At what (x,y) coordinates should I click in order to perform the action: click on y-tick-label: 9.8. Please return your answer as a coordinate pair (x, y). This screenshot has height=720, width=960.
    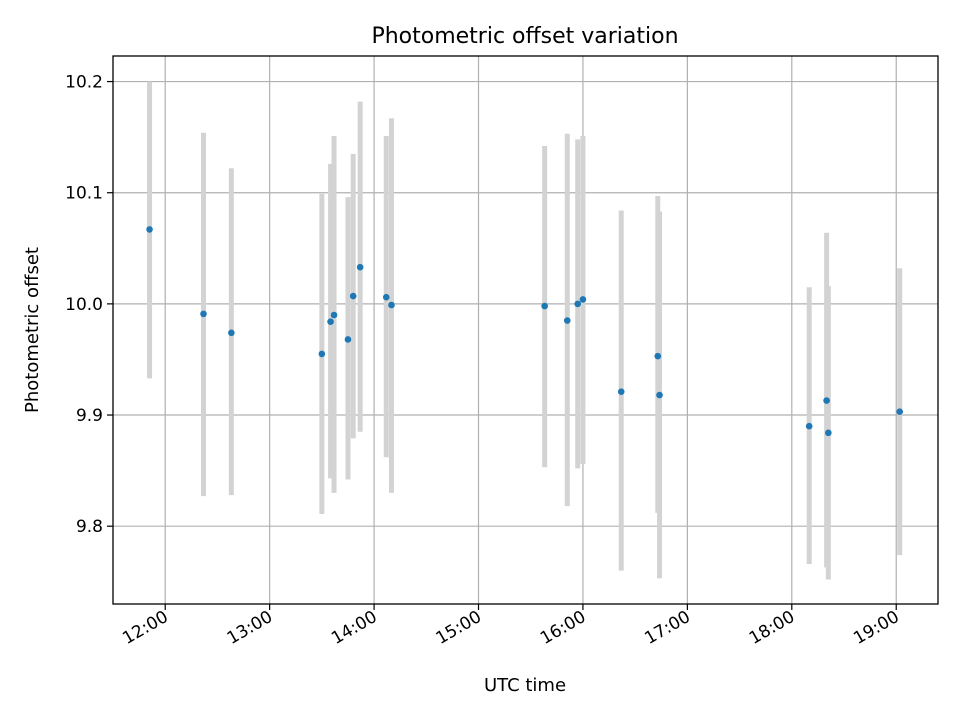
    Looking at the image, I should click on (89, 527).